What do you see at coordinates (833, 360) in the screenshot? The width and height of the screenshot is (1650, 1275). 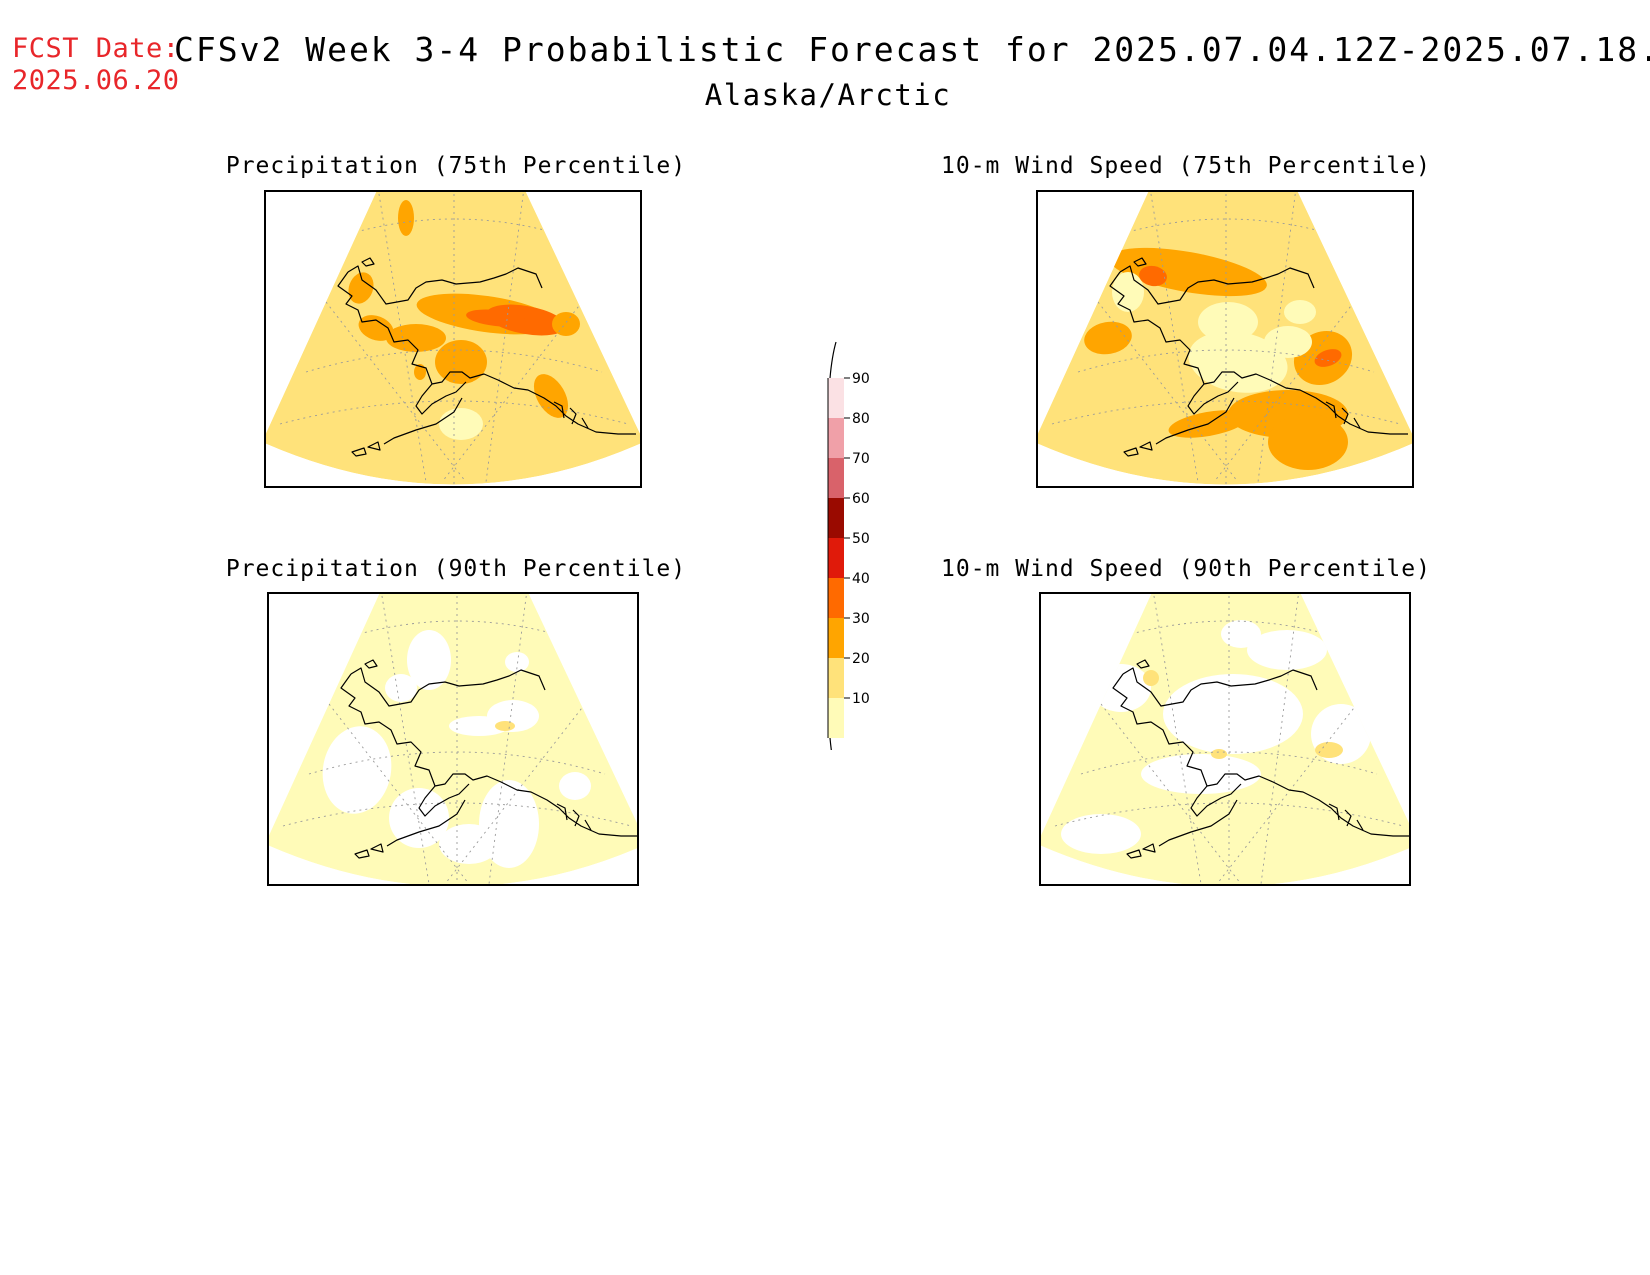 I see `colorbar-top-tip` at bounding box center [833, 360].